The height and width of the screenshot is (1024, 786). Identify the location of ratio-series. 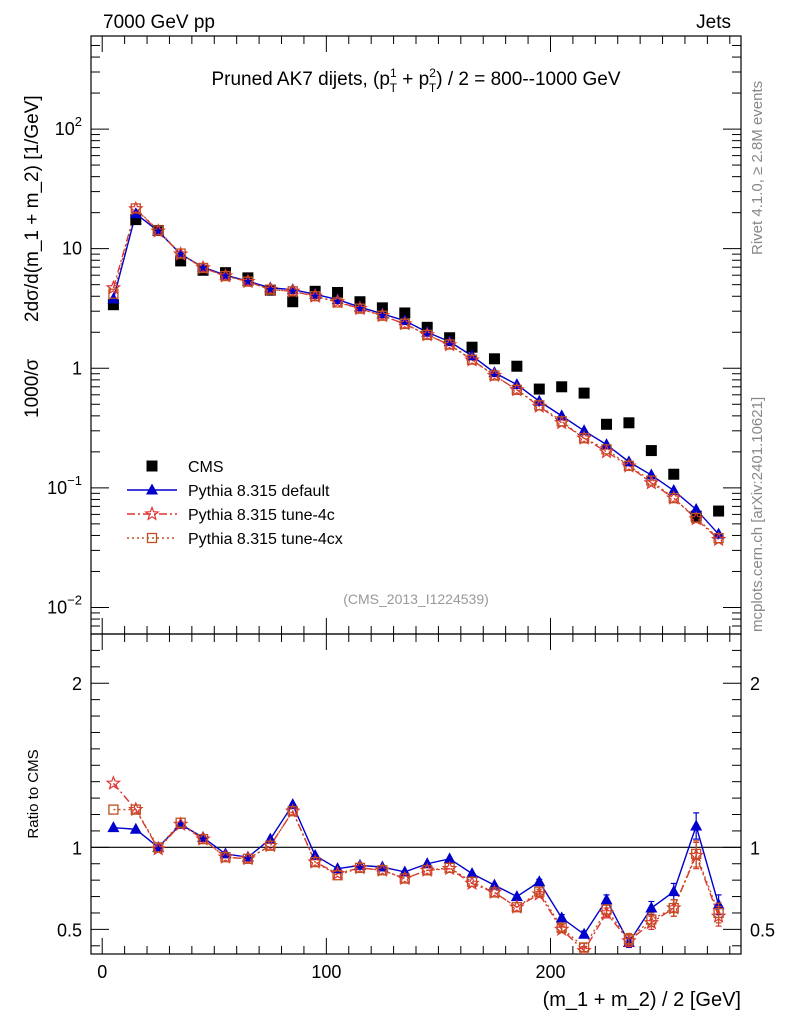
(416, 864).